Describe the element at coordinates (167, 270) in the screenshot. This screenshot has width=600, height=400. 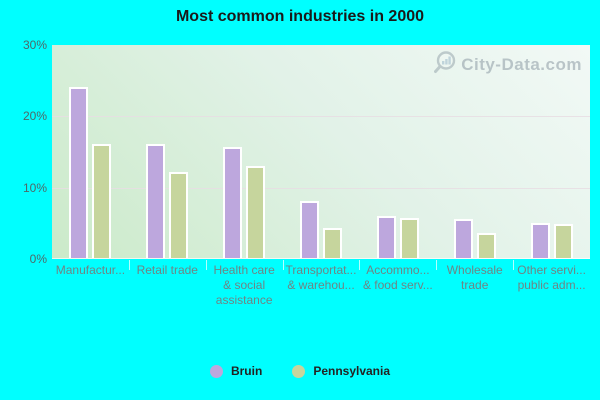
I see `x-label-line: Retail trade` at that location.